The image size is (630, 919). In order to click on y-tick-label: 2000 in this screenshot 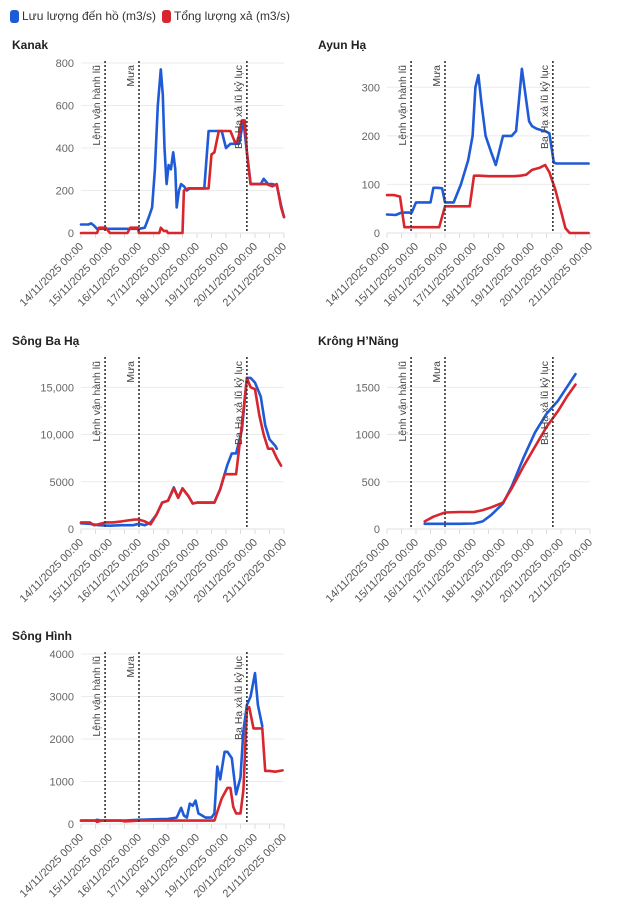, I will do `click(62, 740)`.